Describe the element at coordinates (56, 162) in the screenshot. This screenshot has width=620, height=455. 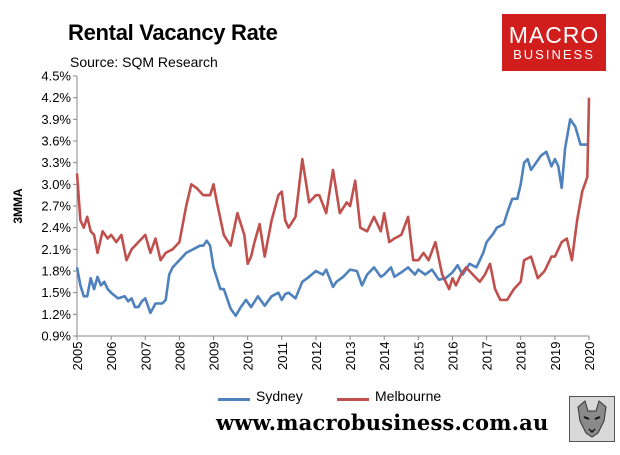
I see `y-tick-label: 3.3%` at that location.